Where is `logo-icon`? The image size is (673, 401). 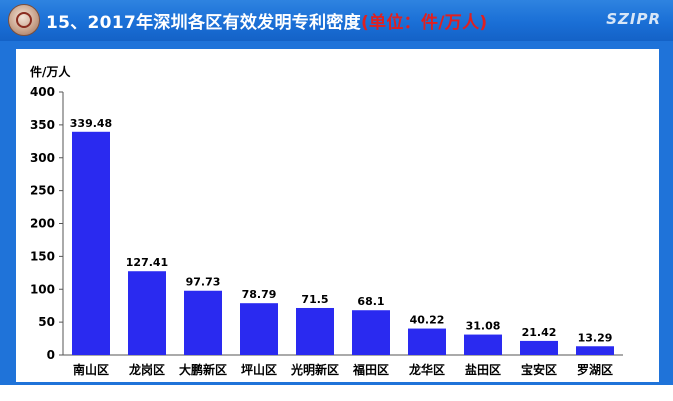 logo-icon is located at coordinates (24, 20).